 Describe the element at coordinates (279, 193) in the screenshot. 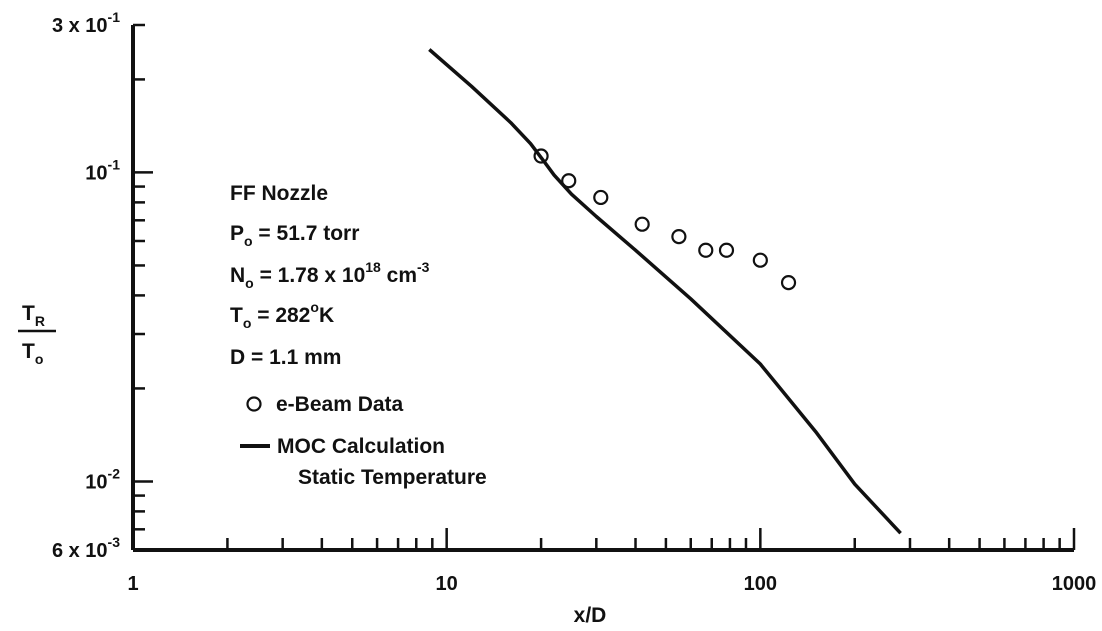

I see `legend-header-0: FF Nozzle` at that location.